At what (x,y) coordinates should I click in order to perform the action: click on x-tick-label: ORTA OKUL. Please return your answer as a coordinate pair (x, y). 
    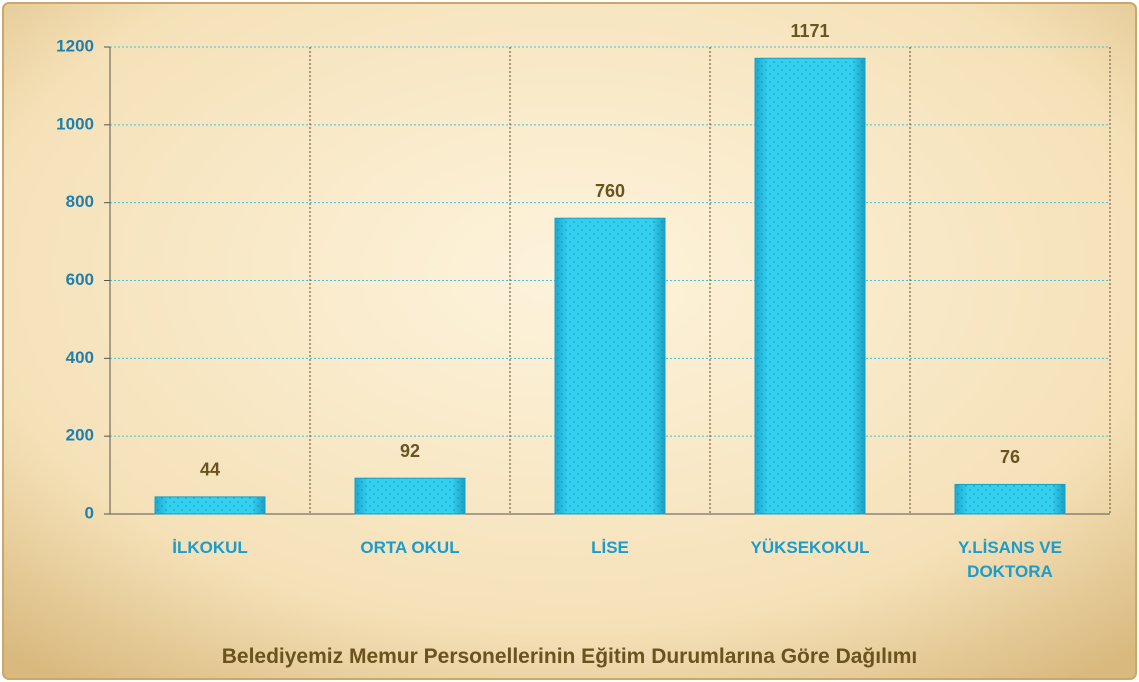
    Looking at the image, I should click on (410, 547).